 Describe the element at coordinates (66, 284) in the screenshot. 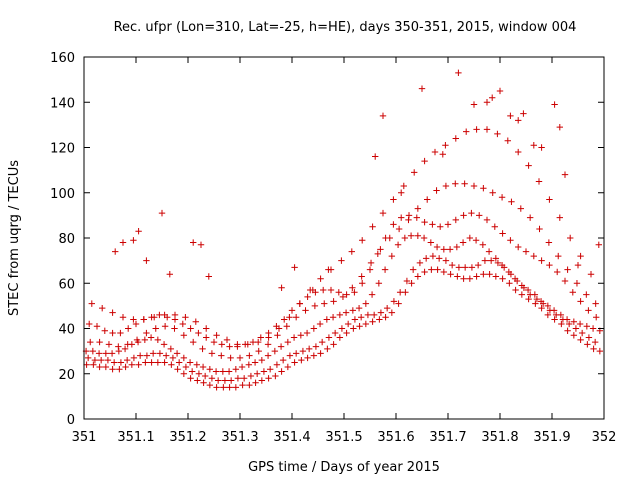

I see `y-tick-label: 60` at that location.